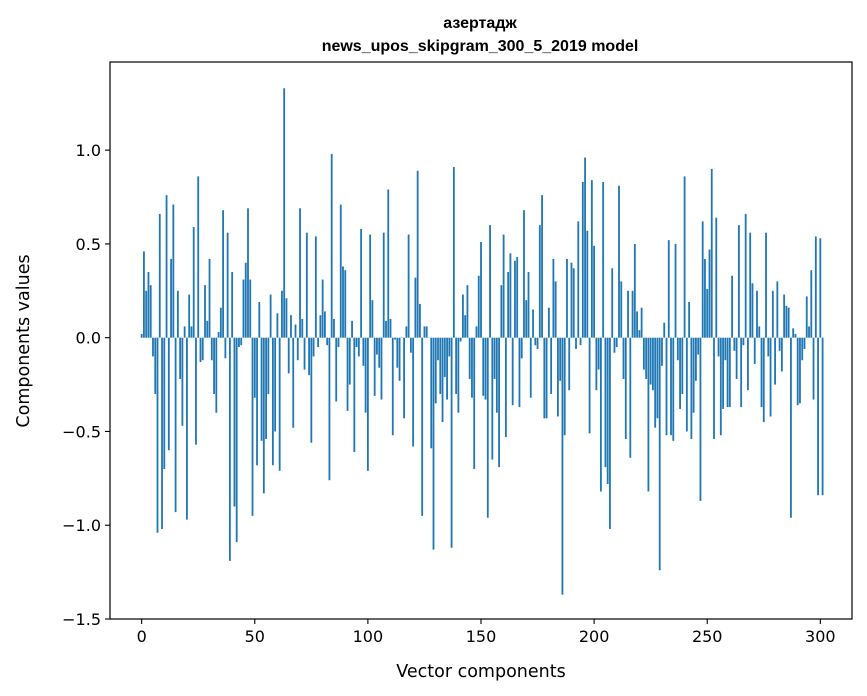 This screenshot has height=696, width=867. I want to click on x-tick-label: 200, so click(594, 636).